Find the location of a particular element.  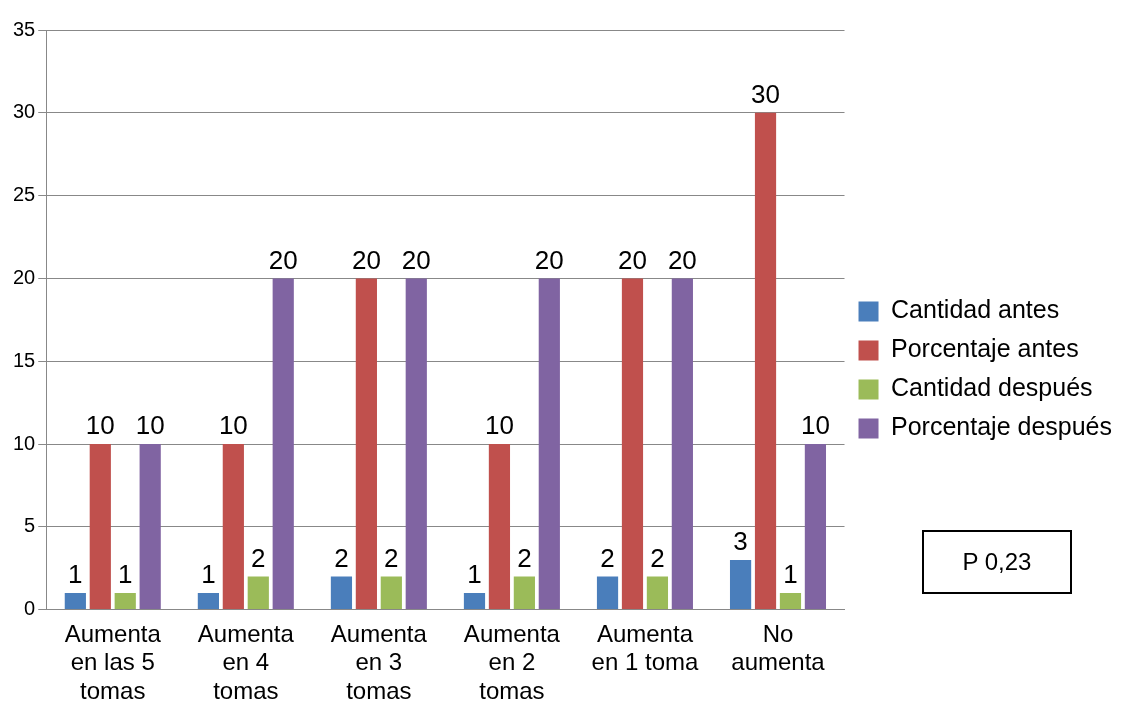

y-tick-label: 15 is located at coordinates (24, 359).